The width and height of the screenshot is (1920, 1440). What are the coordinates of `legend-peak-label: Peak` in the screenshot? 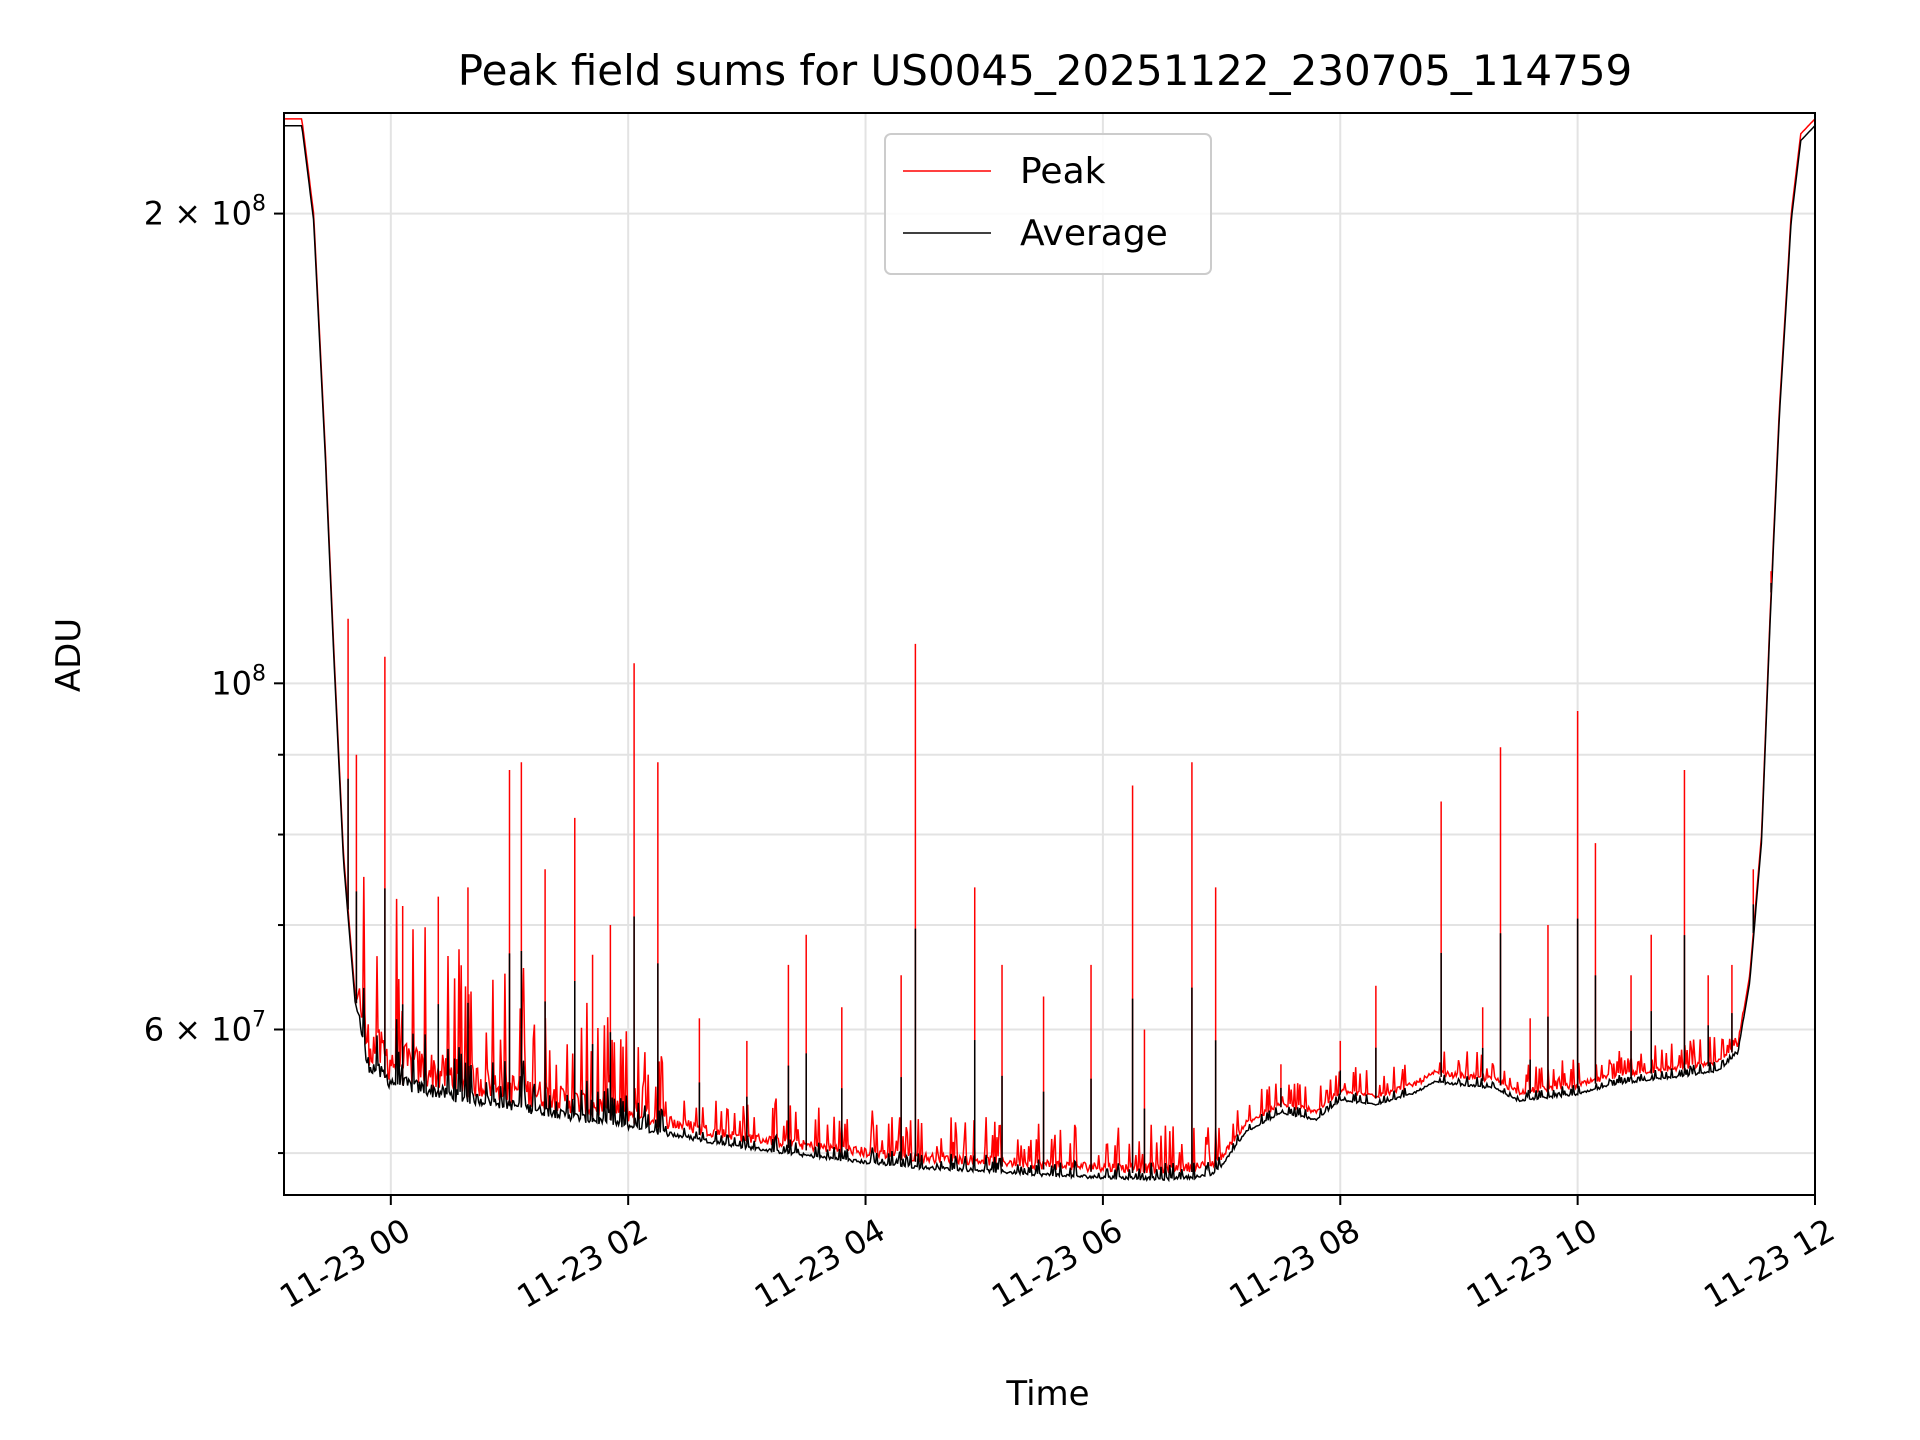 It's located at (1063, 171).